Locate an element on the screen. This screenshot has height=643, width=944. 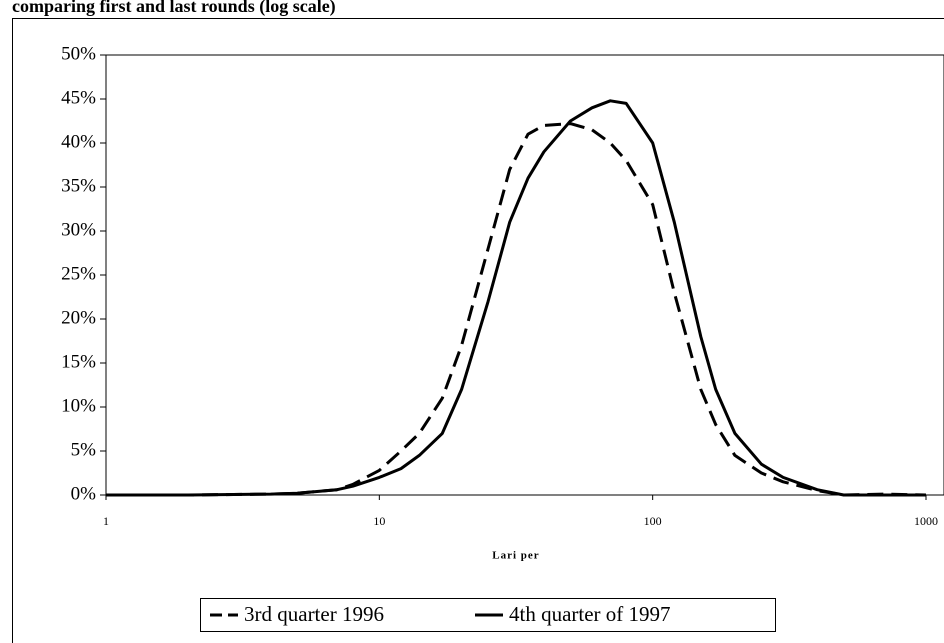
y-tick-label: 40% is located at coordinates (78, 141).